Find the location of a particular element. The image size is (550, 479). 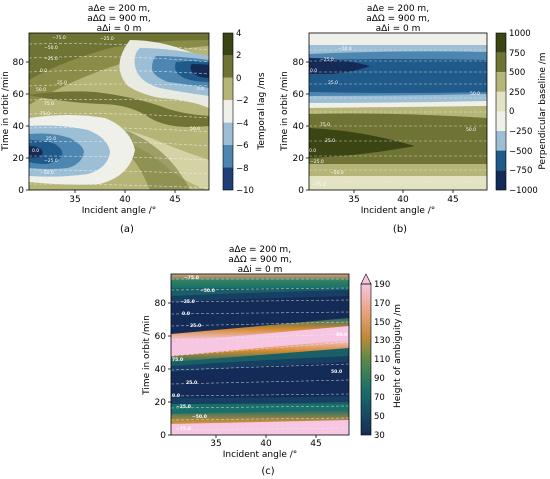

panel-a-header-line-2: aΔΩ = 900 m, is located at coordinates (118, 19).